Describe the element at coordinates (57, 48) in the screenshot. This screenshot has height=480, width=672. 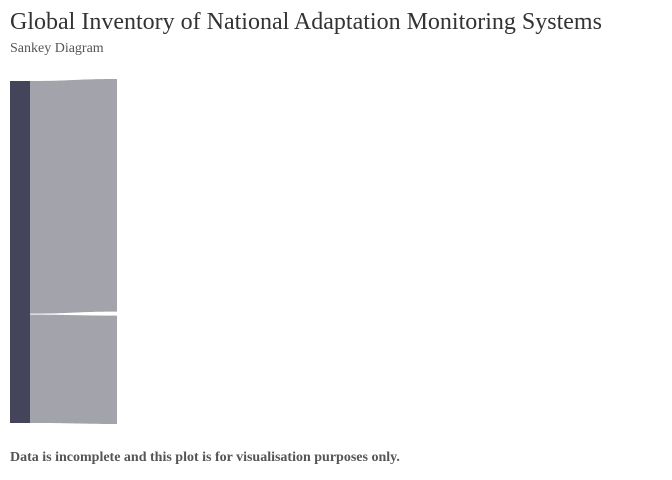
I see `page-subtitle: Sankey Diagram` at that location.